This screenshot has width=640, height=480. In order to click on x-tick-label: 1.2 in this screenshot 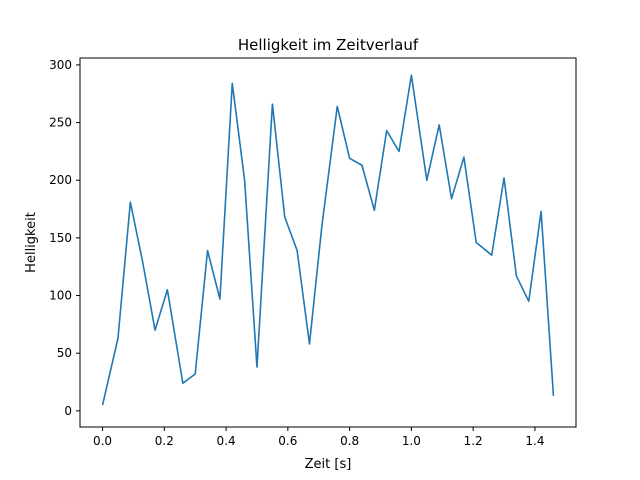, I will do `click(473, 441)`.